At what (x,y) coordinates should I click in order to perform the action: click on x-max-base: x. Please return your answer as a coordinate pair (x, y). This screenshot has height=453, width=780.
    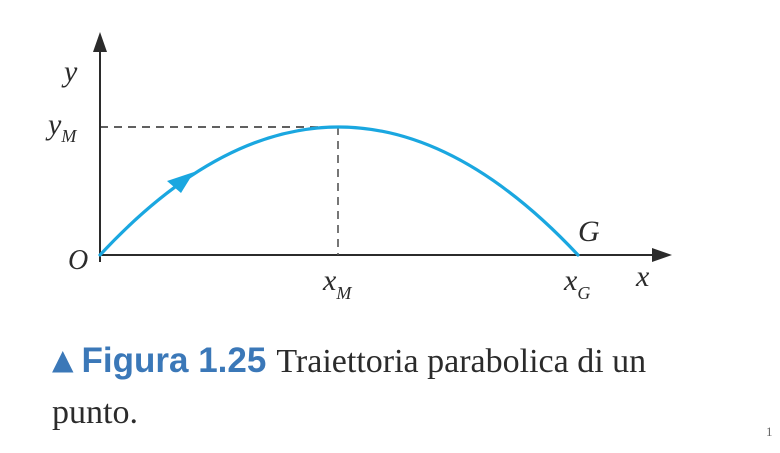
    Looking at the image, I should click on (329, 280).